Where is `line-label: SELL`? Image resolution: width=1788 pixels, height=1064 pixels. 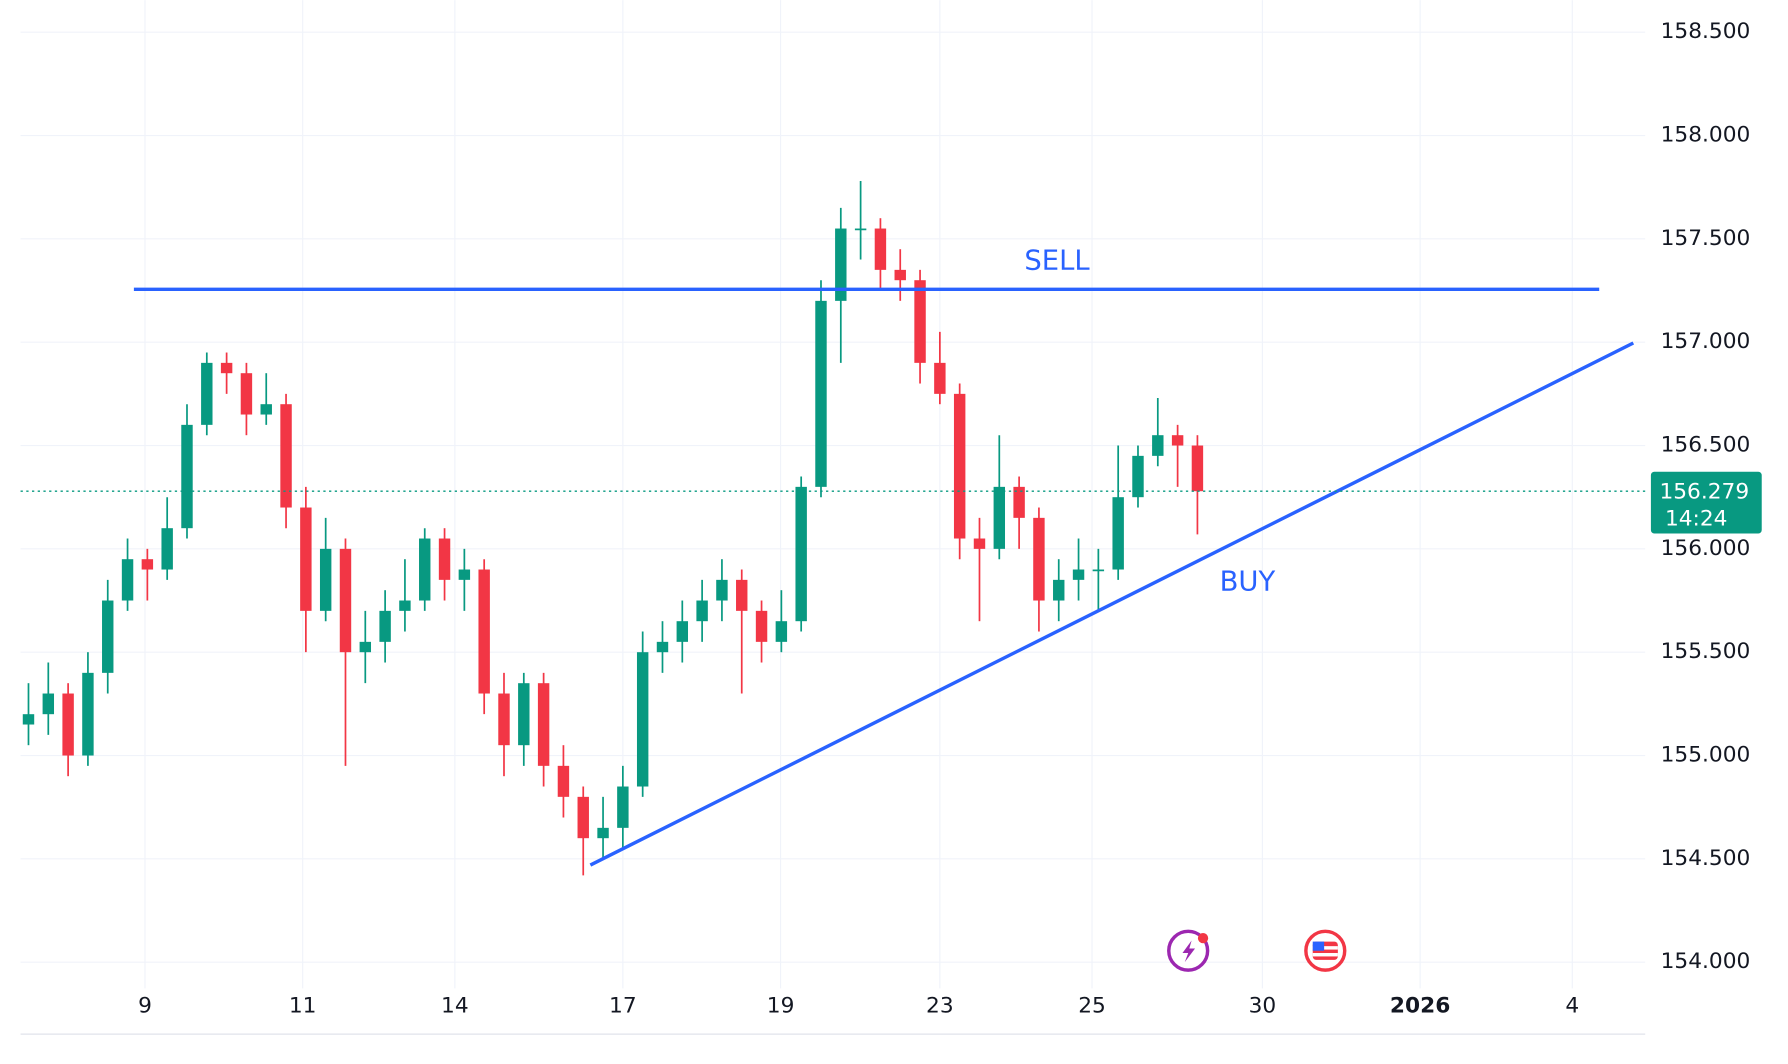 line-label: SELL is located at coordinates (1057, 260).